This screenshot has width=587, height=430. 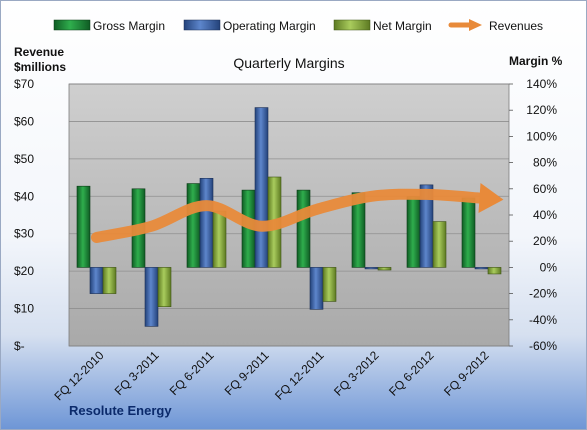 What do you see at coordinates (78, 375) in the screenshot?
I see `x-tick-label: FQ 12-2010` at bounding box center [78, 375].